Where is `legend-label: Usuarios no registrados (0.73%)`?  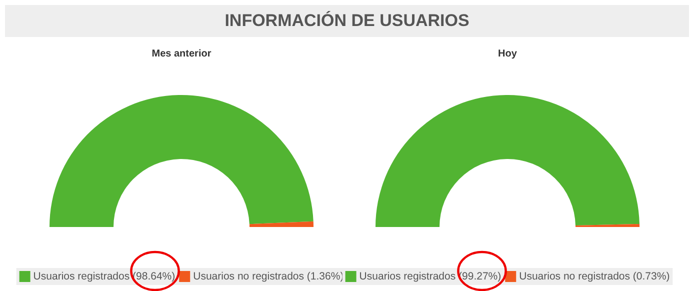 legend-label: Usuarios no registrados (0.73%) is located at coordinates (594, 276).